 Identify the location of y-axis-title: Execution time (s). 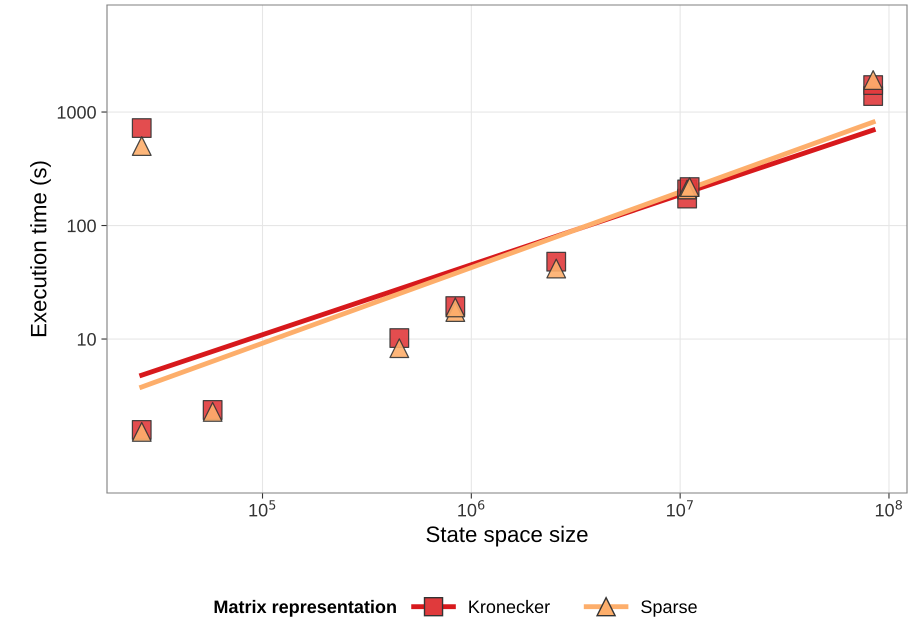
(40, 248).